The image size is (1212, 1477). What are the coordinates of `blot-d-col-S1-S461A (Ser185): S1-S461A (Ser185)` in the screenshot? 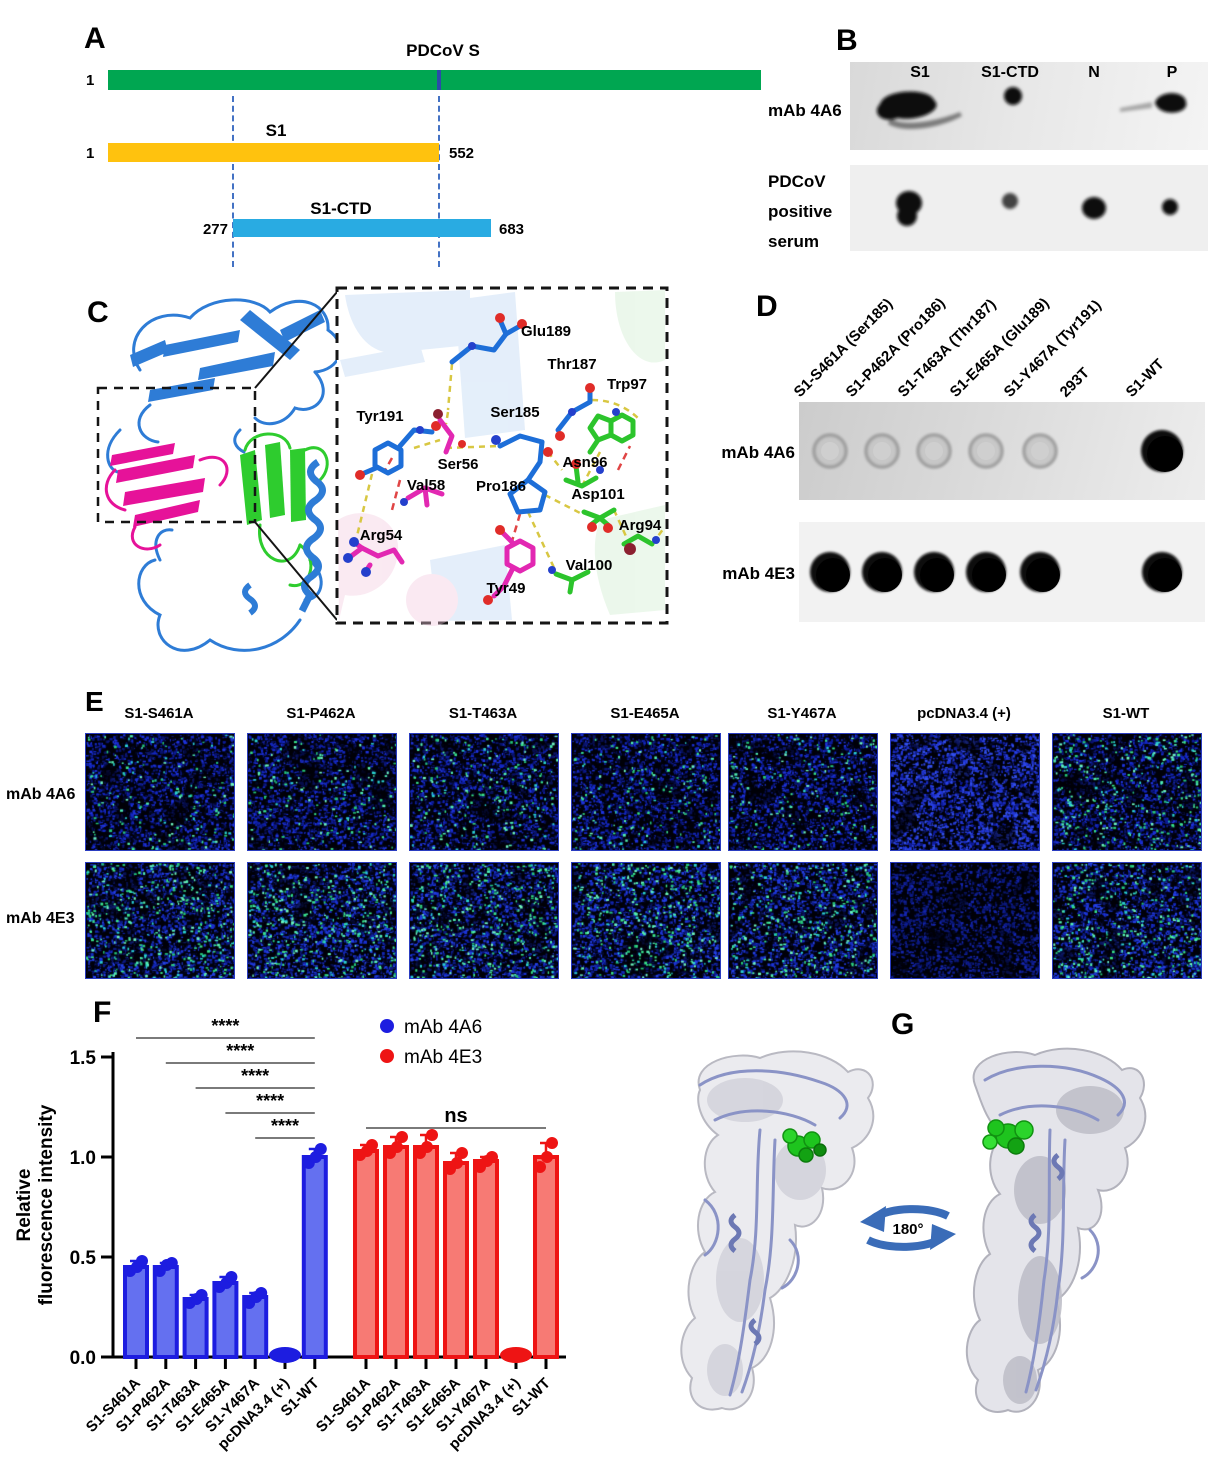 It's located at (843, 348).